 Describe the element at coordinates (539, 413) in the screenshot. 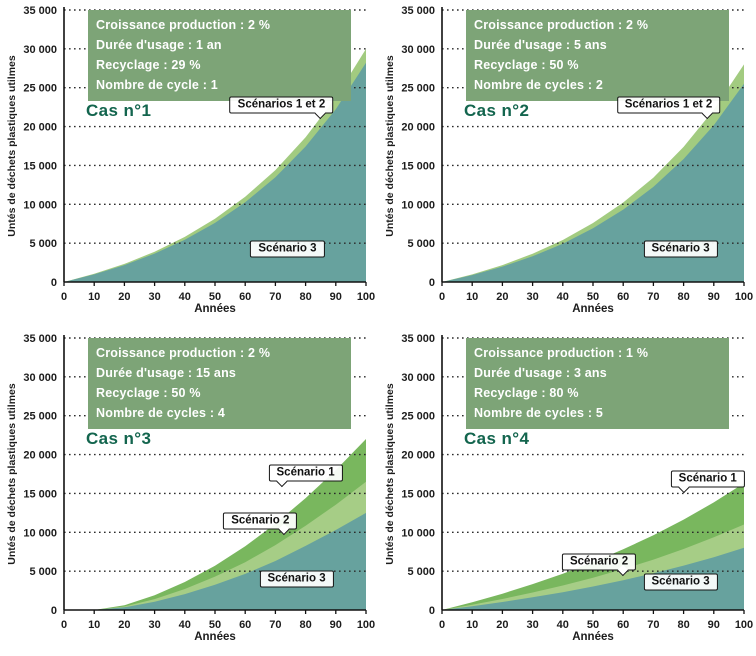

I see `param-line: Nombre de cycles : 5` at that location.